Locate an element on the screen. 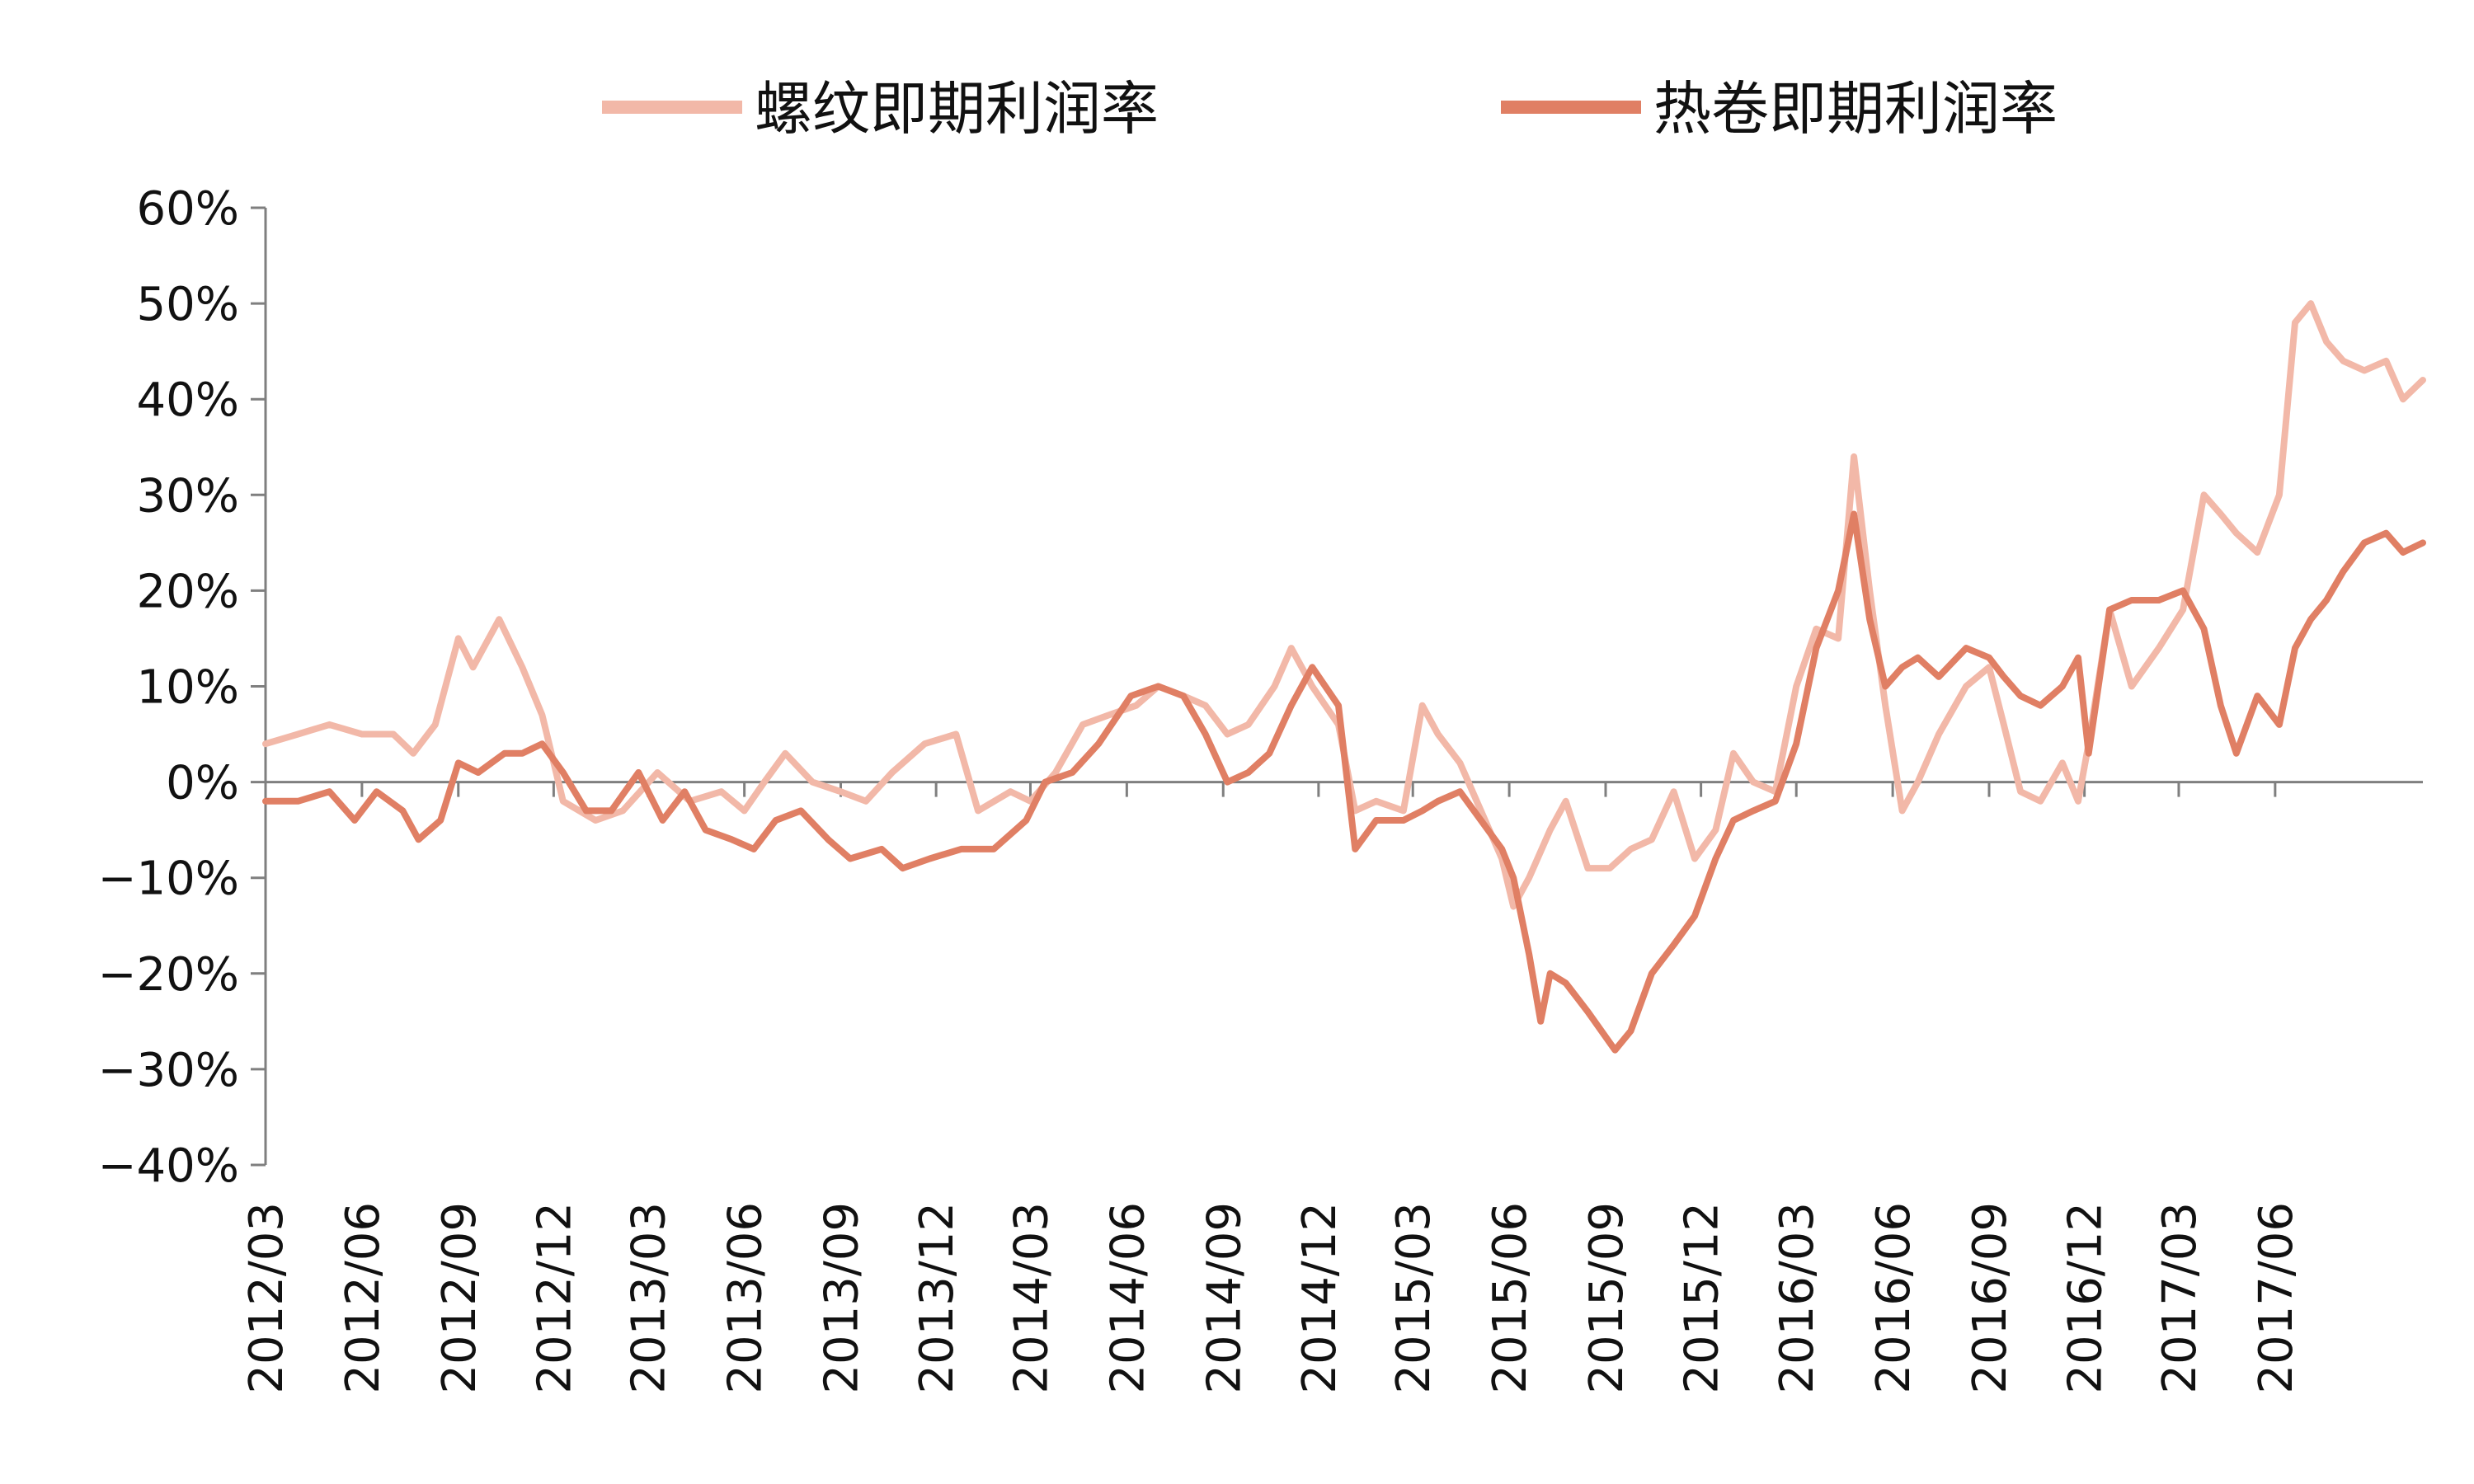 This screenshot has height=1484, width=2474. x-tick-label: 2015/03 is located at coordinates (1414, 1298).